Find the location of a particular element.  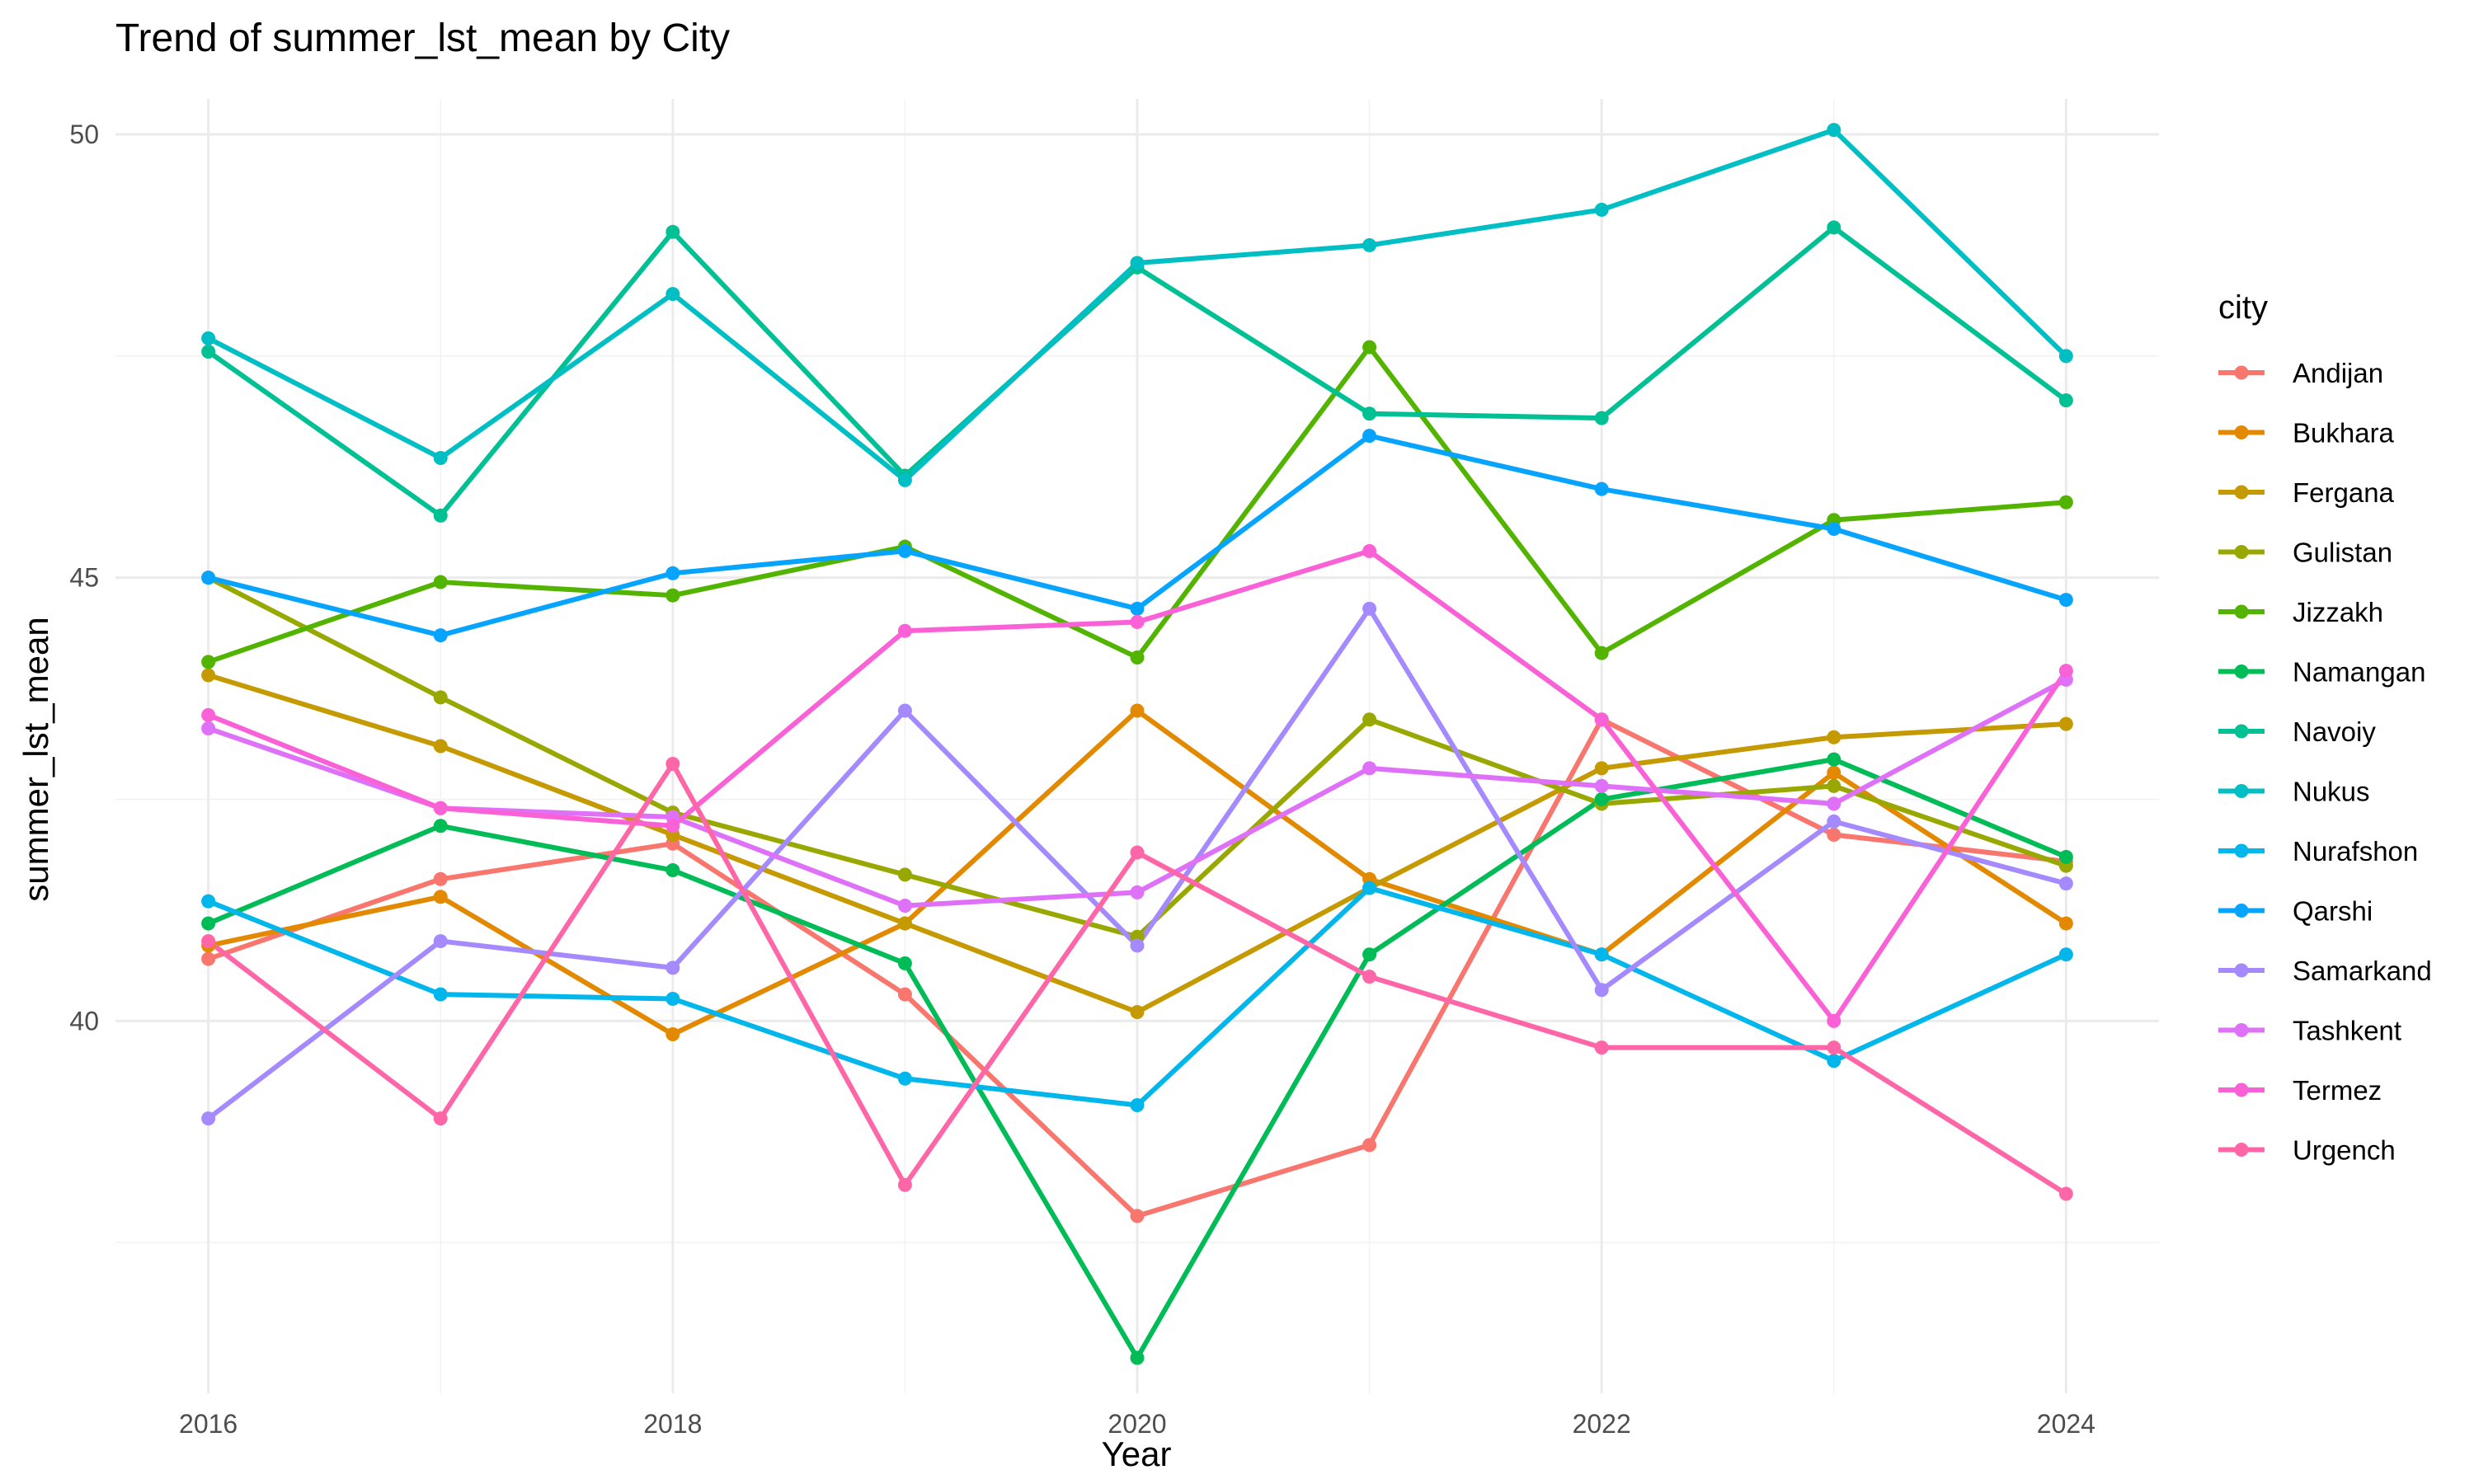

legend-title: city is located at coordinates (2243, 307).